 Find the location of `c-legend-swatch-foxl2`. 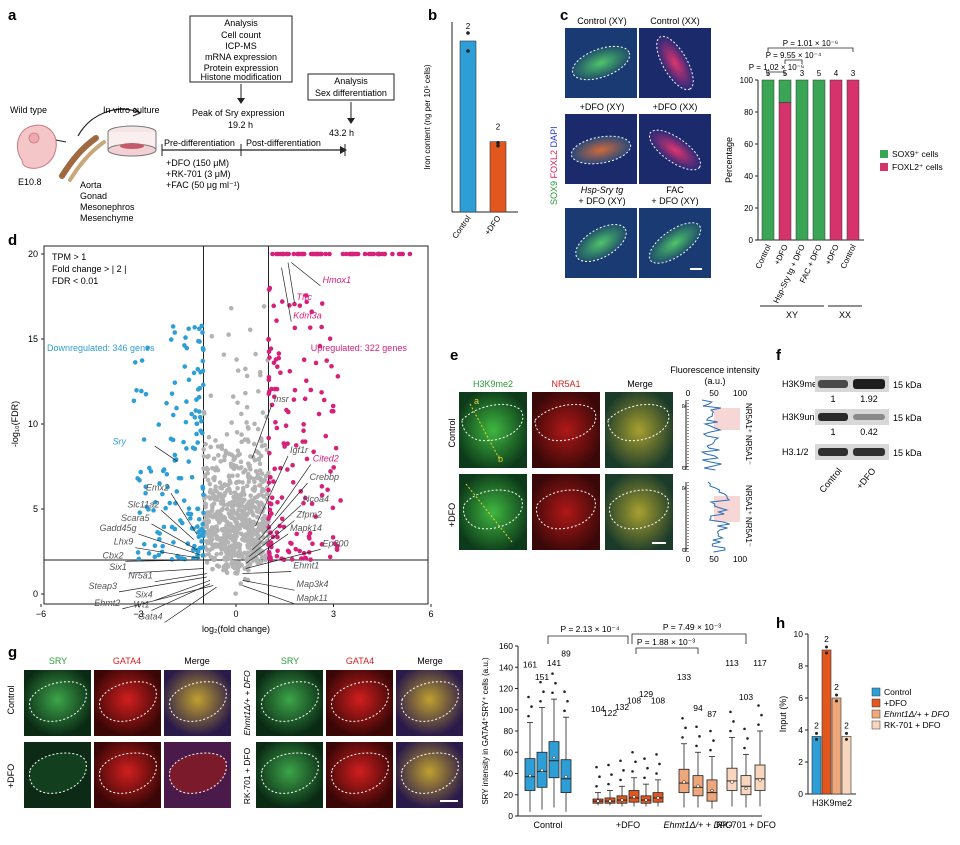

c-legend-swatch-foxl2 is located at coordinates (884, 167).